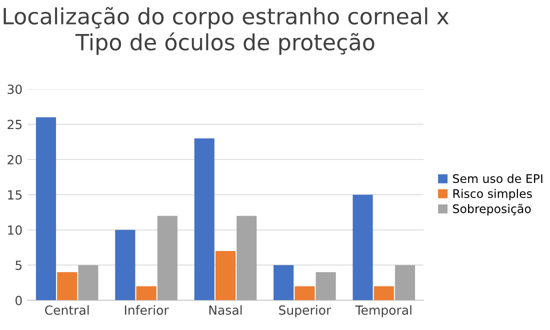  Describe the element at coordinates (226, 30) in the screenshot. I see `chart-title: Localização do corpo estranho corneal x Tipo de óculos de proteção` at that location.